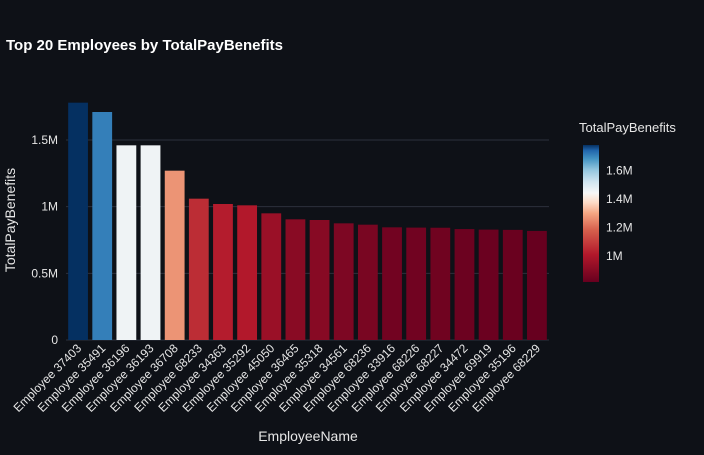  Describe the element at coordinates (44, 240) in the screenshot. I see `y-tick-labels: 0 0.5M 1M 1.5M` at that location.